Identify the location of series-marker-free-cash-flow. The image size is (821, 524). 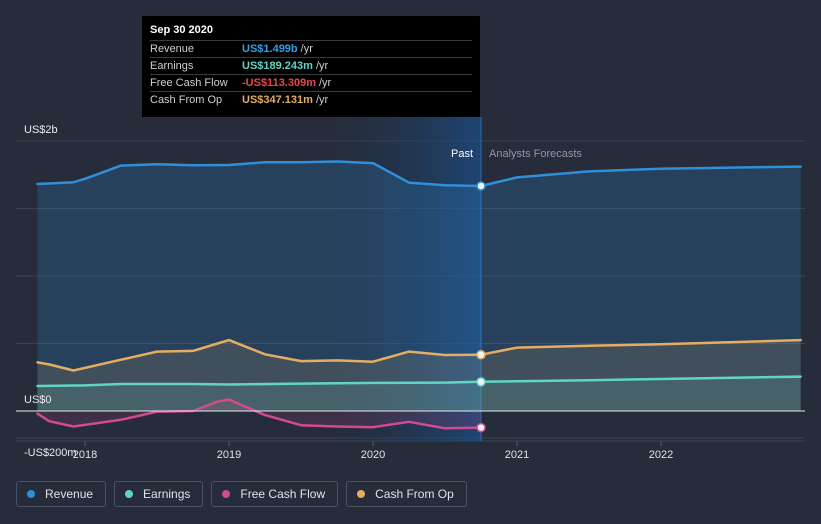
(481, 427).